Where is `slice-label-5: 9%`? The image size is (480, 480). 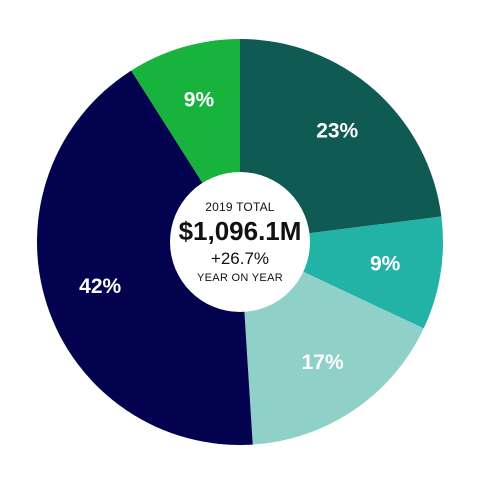
slice-label-5: 9% is located at coordinates (199, 99).